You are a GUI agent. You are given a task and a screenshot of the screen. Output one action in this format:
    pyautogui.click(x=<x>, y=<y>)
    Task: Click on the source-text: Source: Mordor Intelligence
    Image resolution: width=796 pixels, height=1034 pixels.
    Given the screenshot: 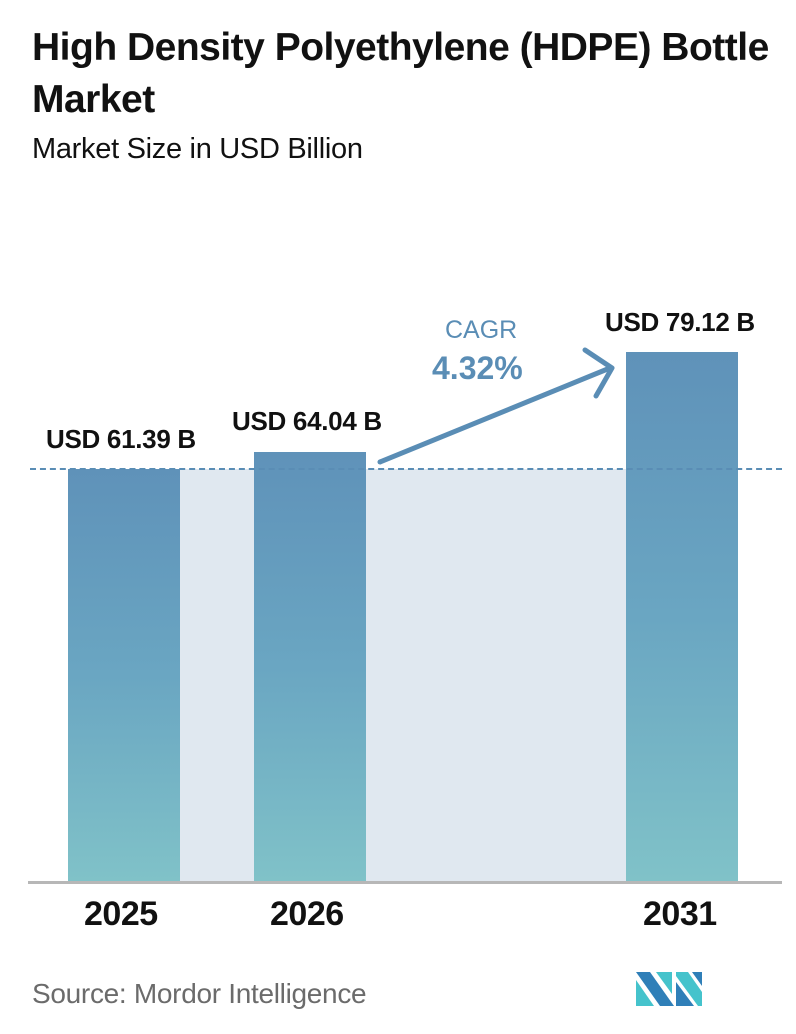 What is the action you would take?
    pyautogui.click(x=199, y=993)
    